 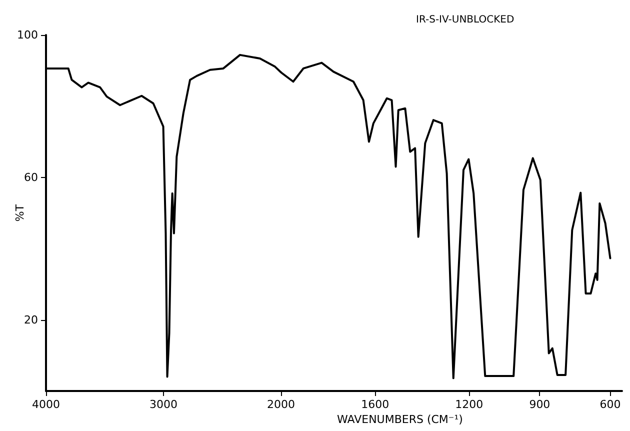 I want to click on y-tick-label: 20, so click(x=31, y=319).